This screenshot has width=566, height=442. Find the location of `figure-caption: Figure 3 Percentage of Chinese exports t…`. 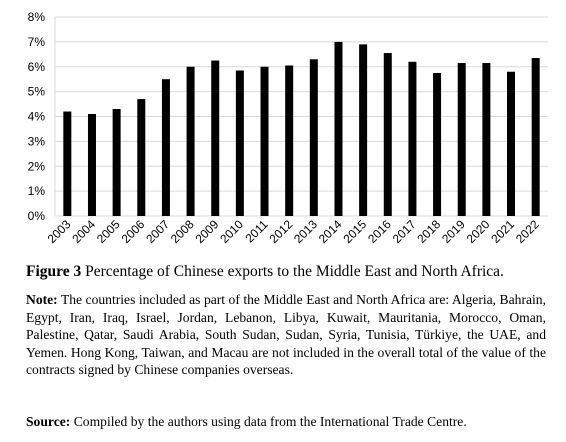

figure-caption: Figure 3 Percentage of Chinese exports t… is located at coordinates (286, 272).